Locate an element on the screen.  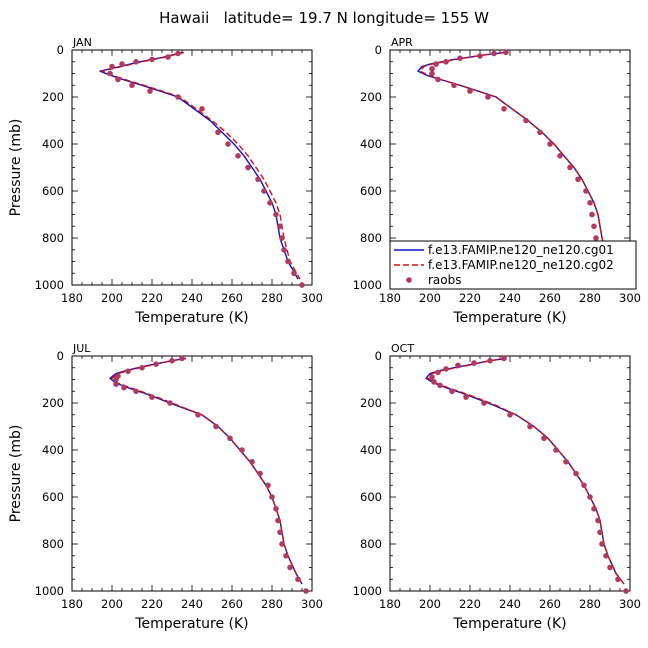
x-tick-label: 180 is located at coordinates (390, 298).